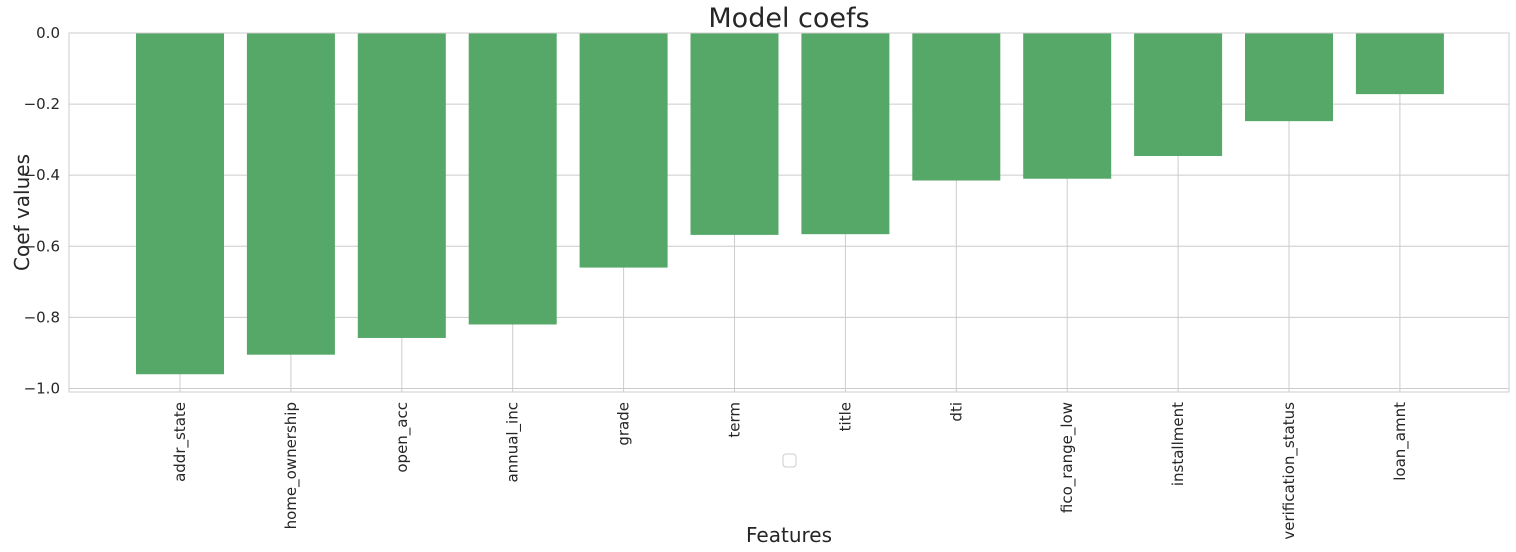  Describe the element at coordinates (956, 412) in the screenshot. I see `x-tick-label: dti` at that location.